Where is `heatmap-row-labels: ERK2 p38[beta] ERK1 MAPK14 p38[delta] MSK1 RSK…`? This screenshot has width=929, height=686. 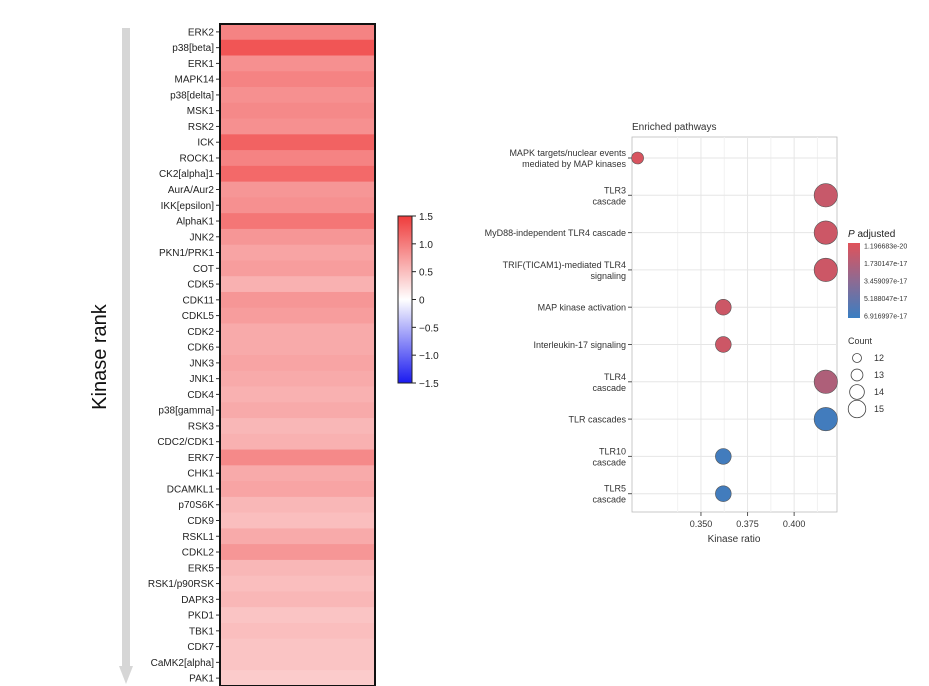
heatmap-row-labels: ERK2 p38[beta] ERK1 MAPK14 p38[delta] MSK1 RSK… is located at coordinates (184, 356).